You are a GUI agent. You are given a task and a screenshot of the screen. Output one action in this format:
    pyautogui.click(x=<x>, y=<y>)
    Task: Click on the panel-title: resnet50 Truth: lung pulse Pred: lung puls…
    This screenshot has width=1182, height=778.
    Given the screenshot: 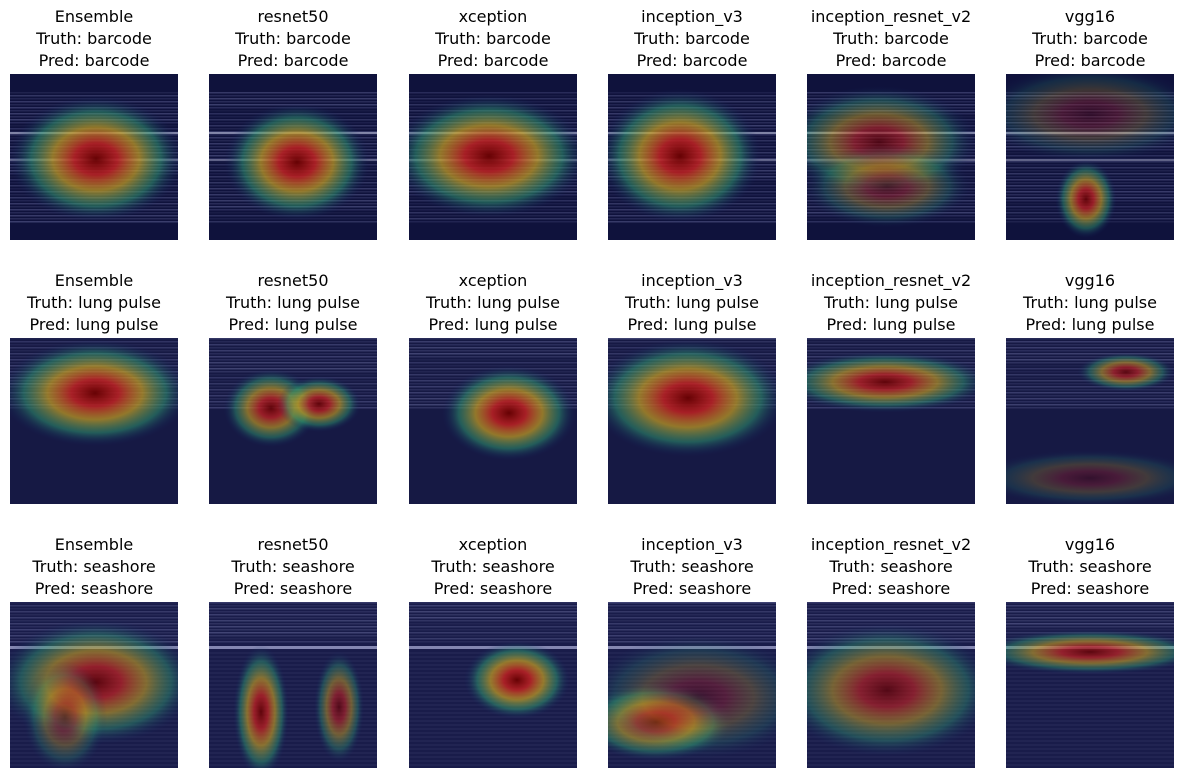 What is the action you would take?
    pyautogui.click(x=293, y=303)
    